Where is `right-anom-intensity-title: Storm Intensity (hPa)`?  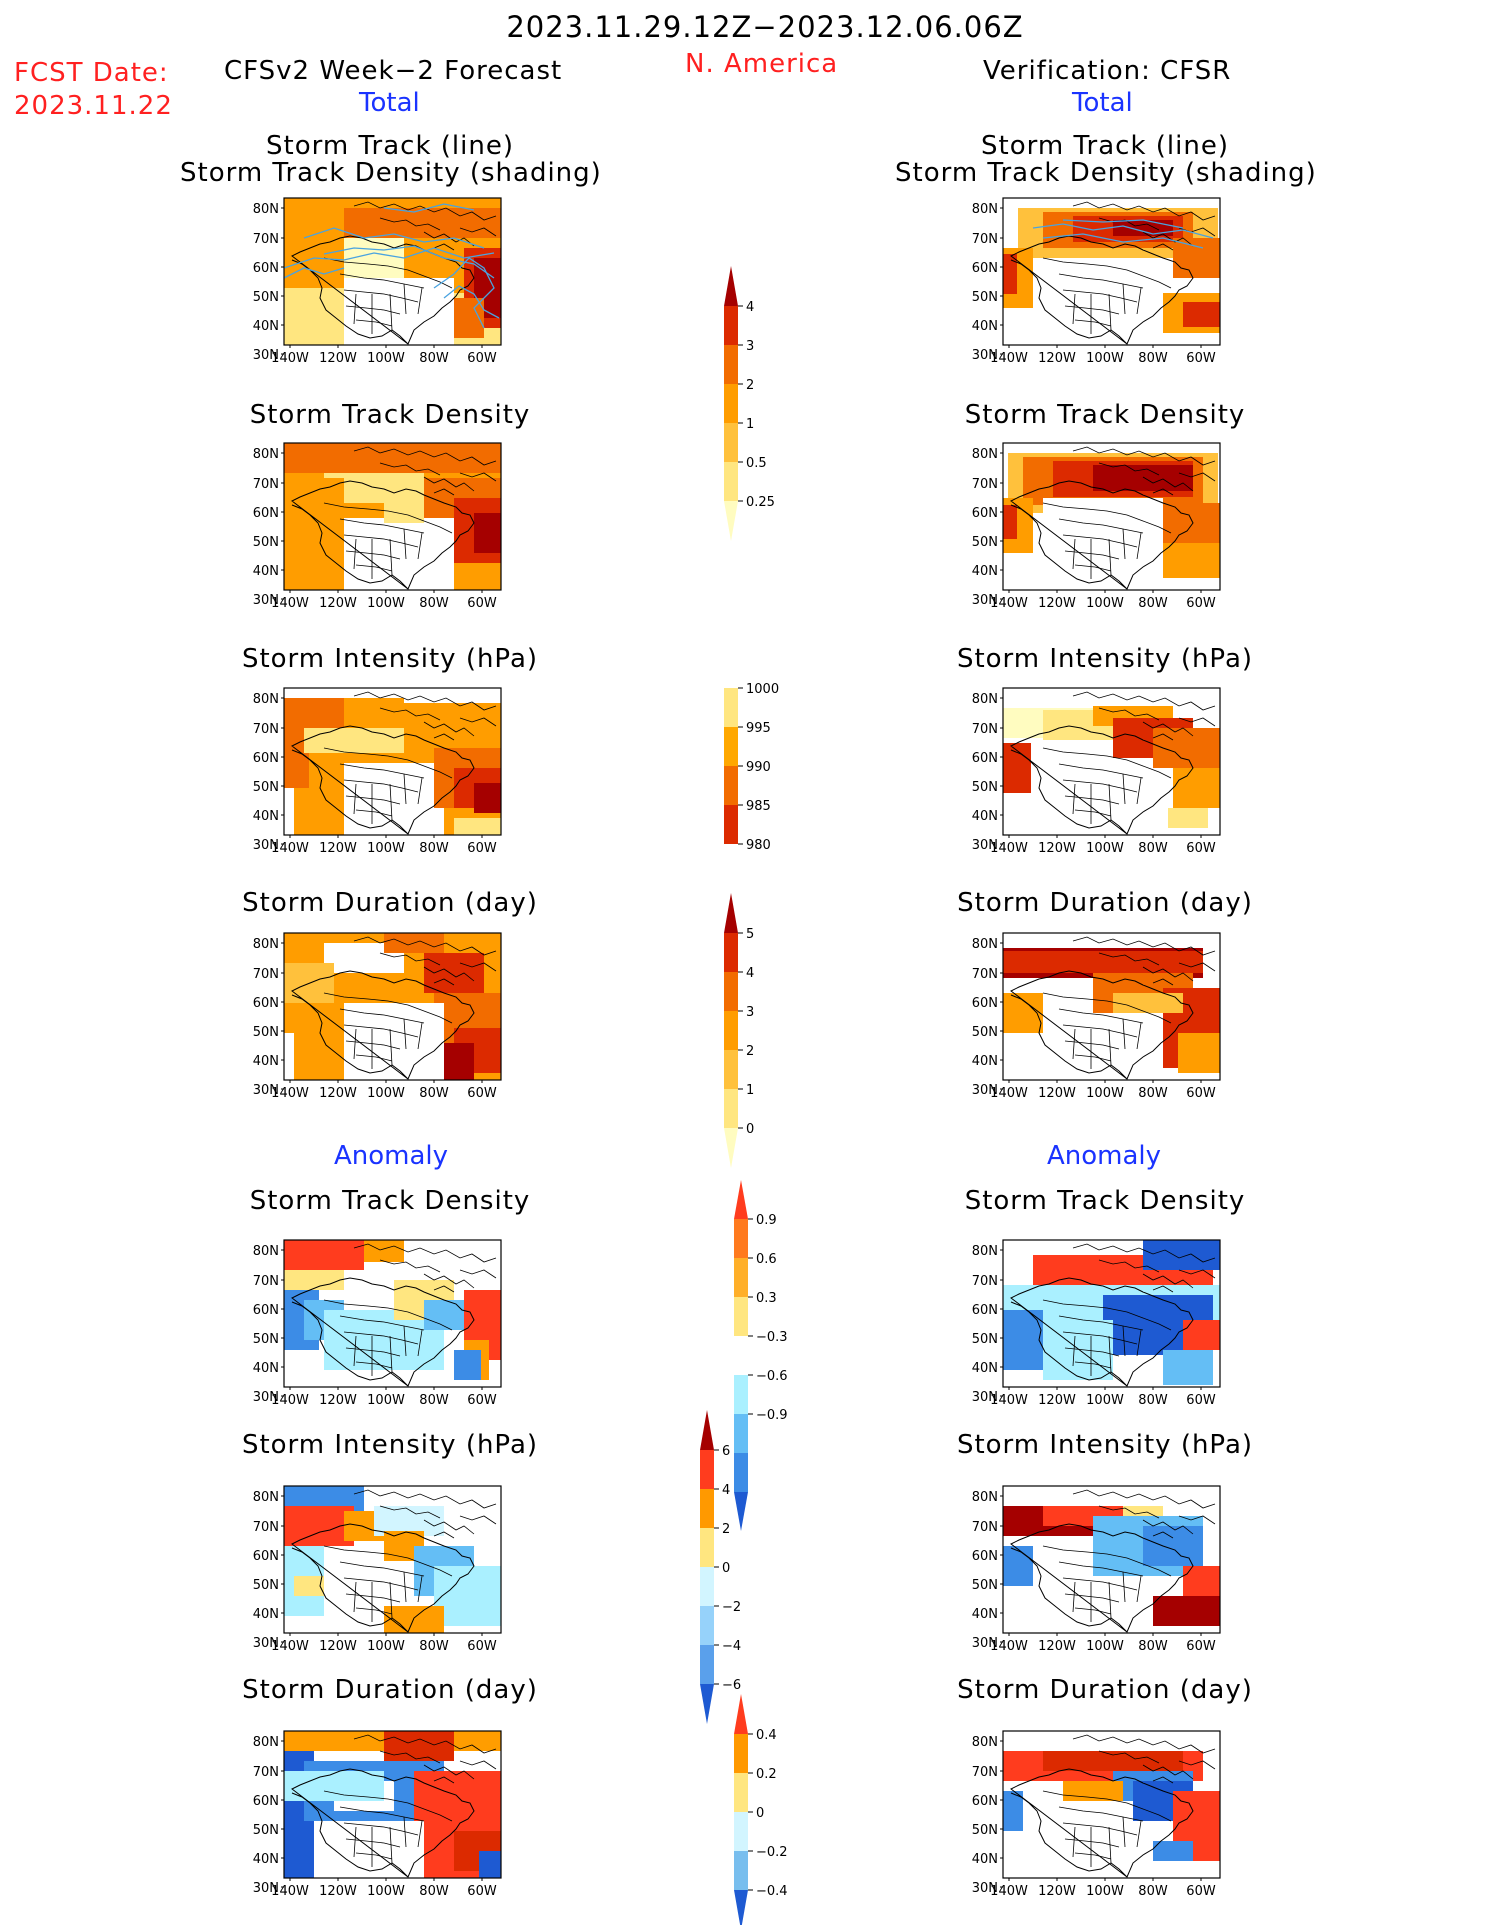
right-anom-intensity-title: Storm Intensity (hPa) is located at coordinates (1105, 1445).